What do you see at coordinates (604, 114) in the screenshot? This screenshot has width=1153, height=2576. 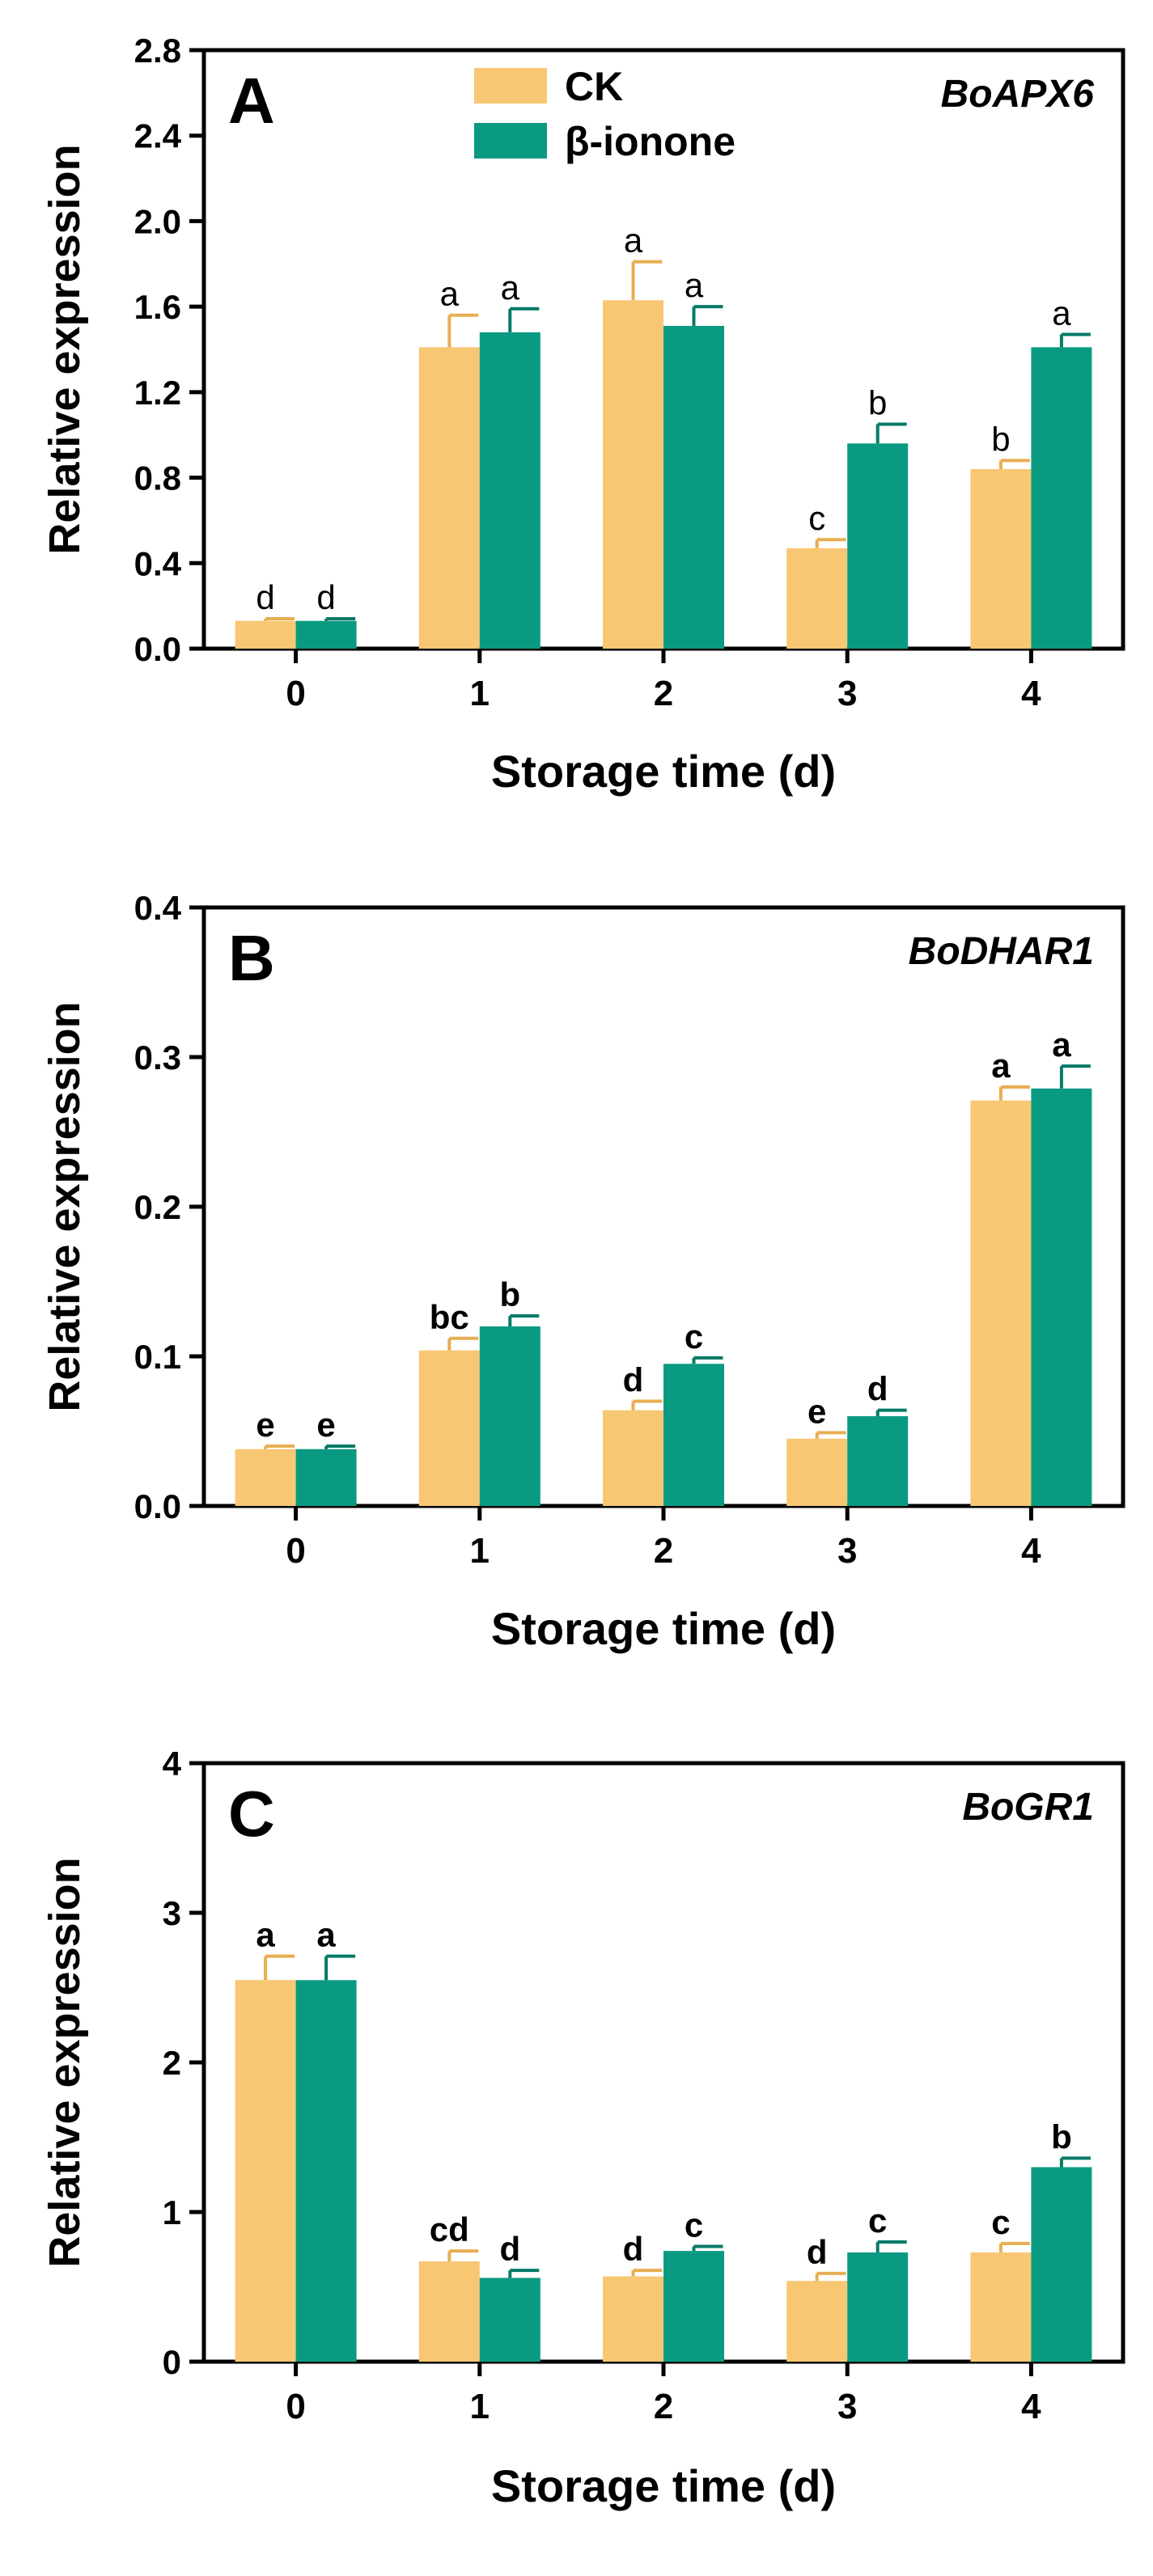 I see `legend: CK β-ionone` at bounding box center [604, 114].